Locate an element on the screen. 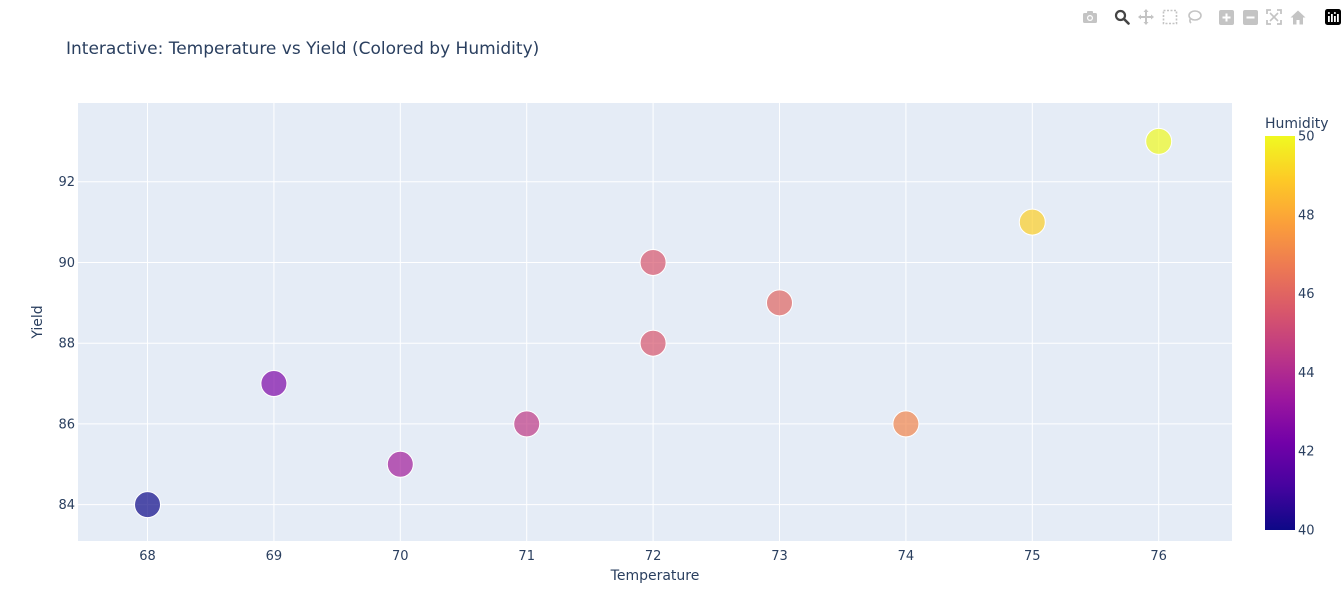  y-tick-labels: 84 86 88 90 92 is located at coordinates (66, 344).